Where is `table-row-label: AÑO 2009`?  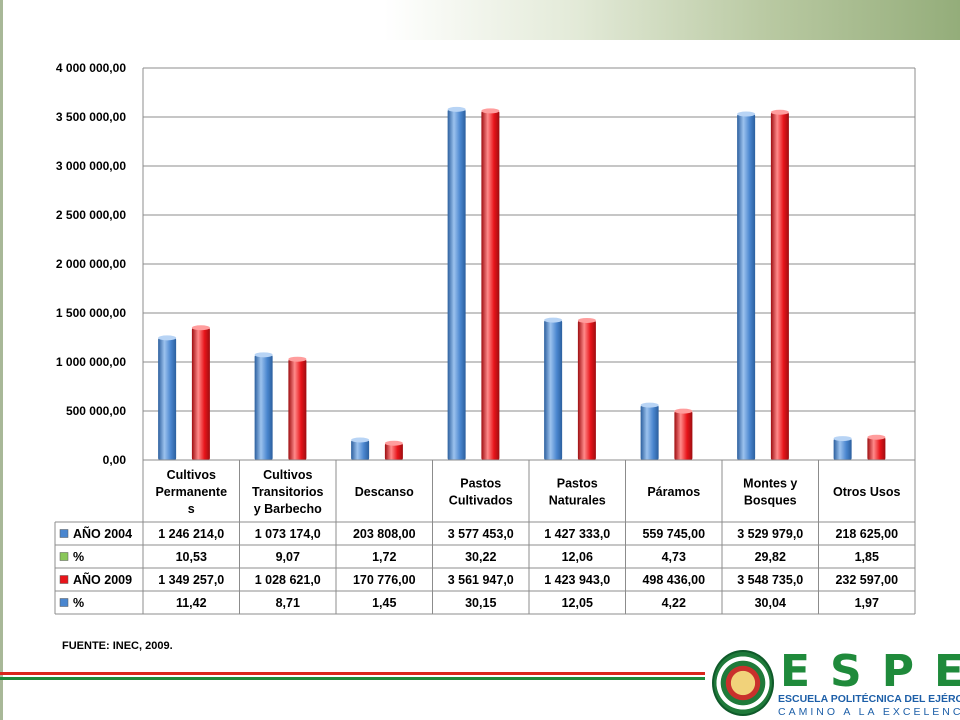
table-row-label: AÑO 2009 is located at coordinates (102, 579).